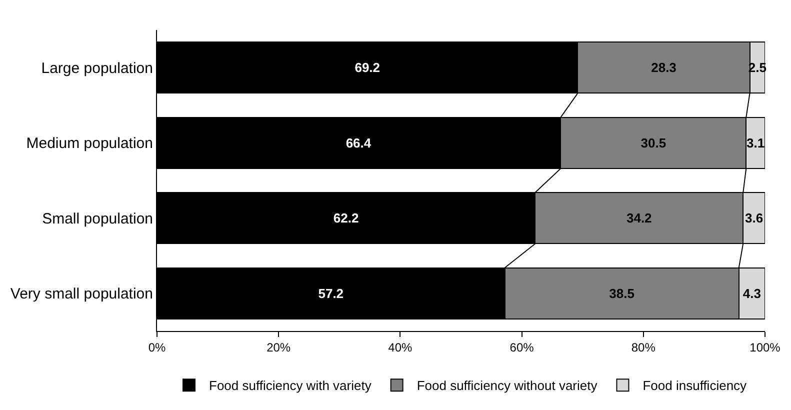 This screenshot has width=791, height=410. I want to click on legend-label: Food sufficiency with variety, so click(290, 386).